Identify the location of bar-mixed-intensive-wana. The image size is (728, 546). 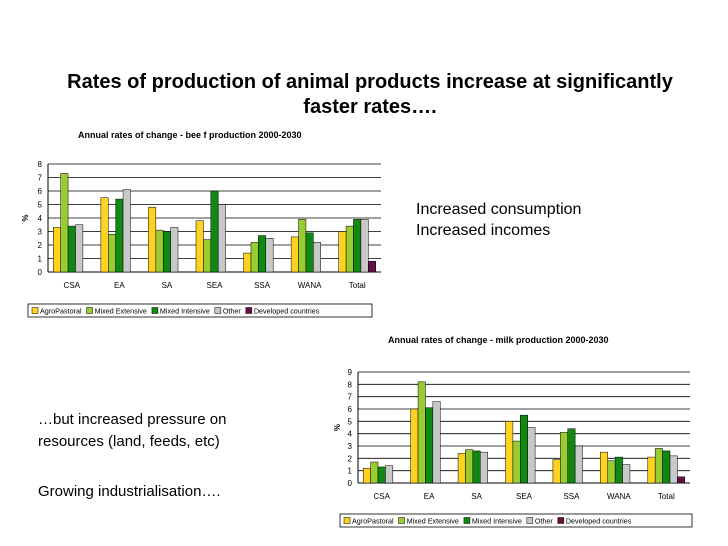
(618, 470).